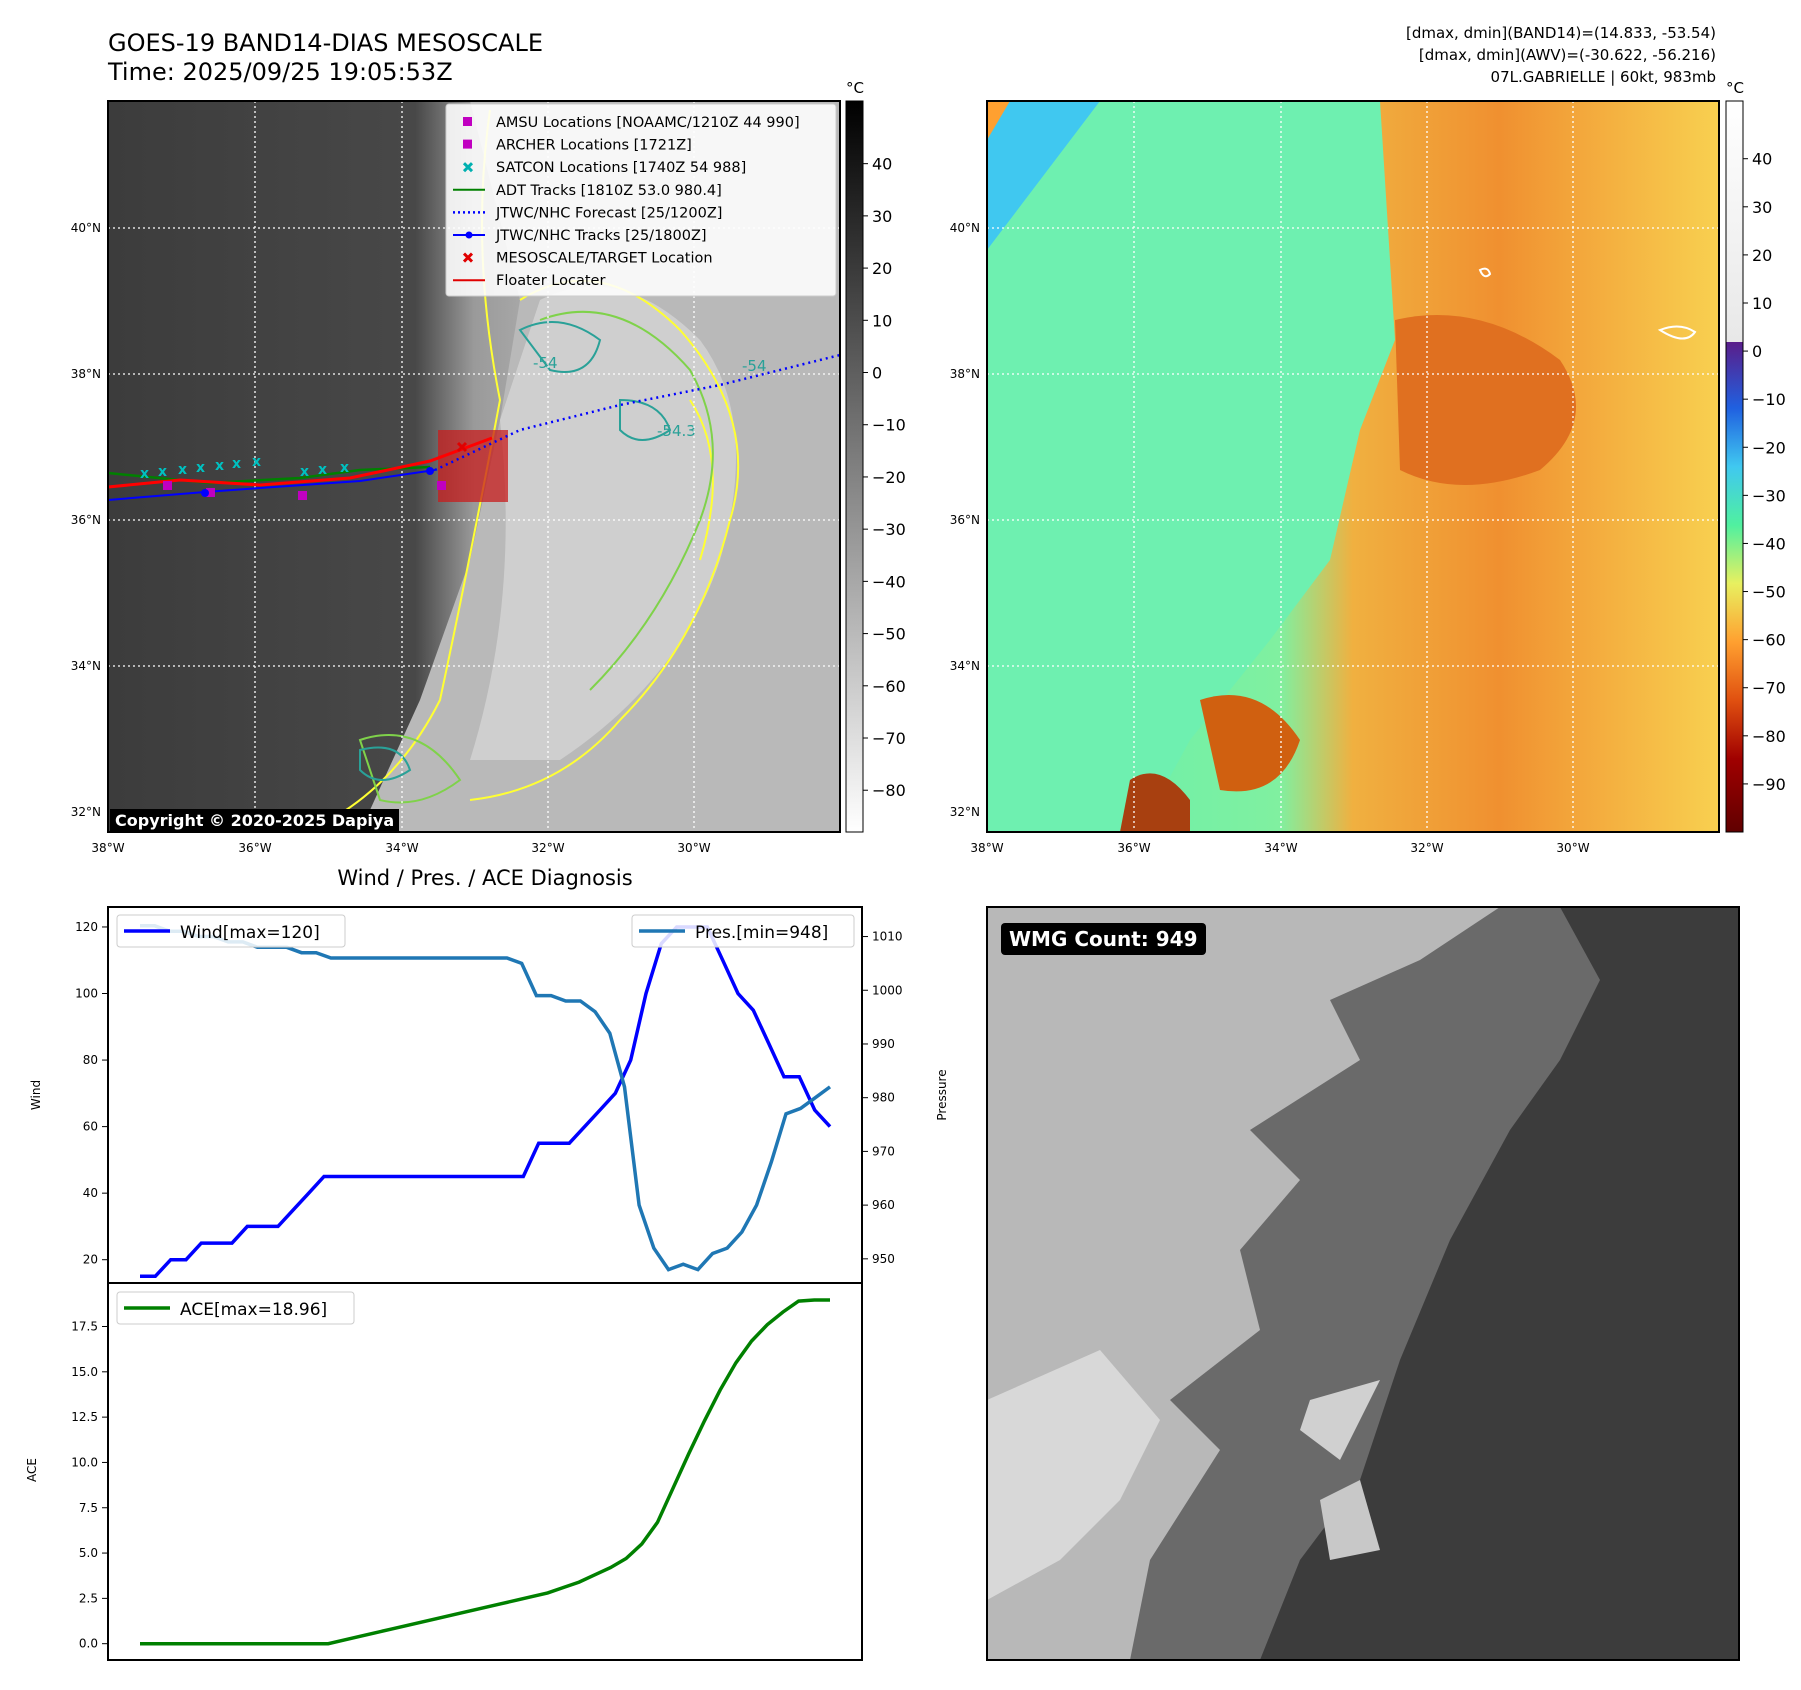  What do you see at coordinates (942, 1094) in the screenshot?
I see `pressure-axis-label: Pressure` at bounding box center [942, 1094].